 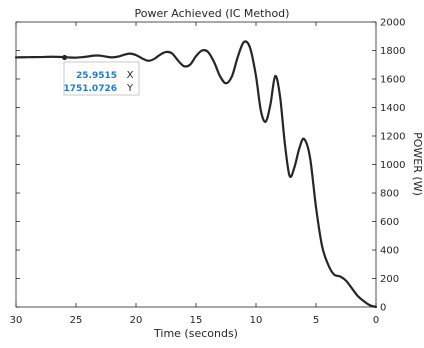 What do you see at coordinates (392, 23) in the screenshot?
I see `y-tick-label: 2000` at bounding box center [392, 23].